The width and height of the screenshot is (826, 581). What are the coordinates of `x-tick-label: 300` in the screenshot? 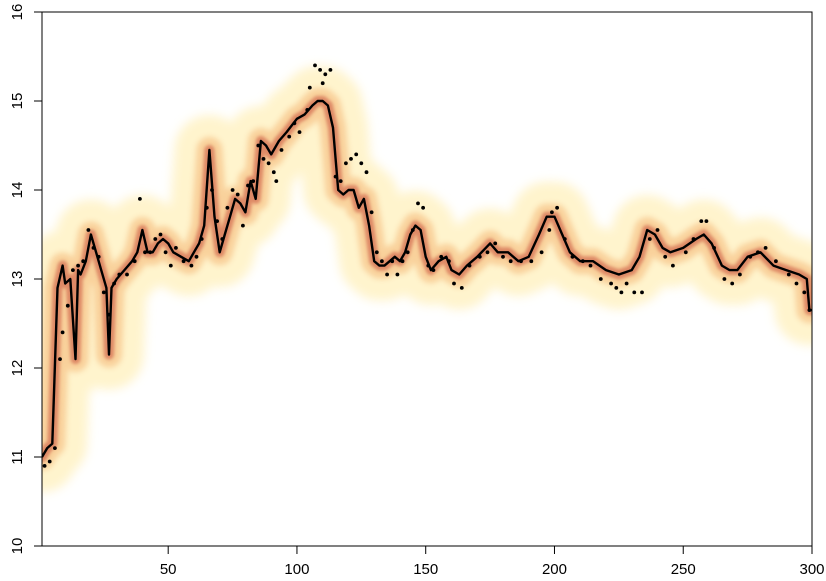 It's located at (811, 569).